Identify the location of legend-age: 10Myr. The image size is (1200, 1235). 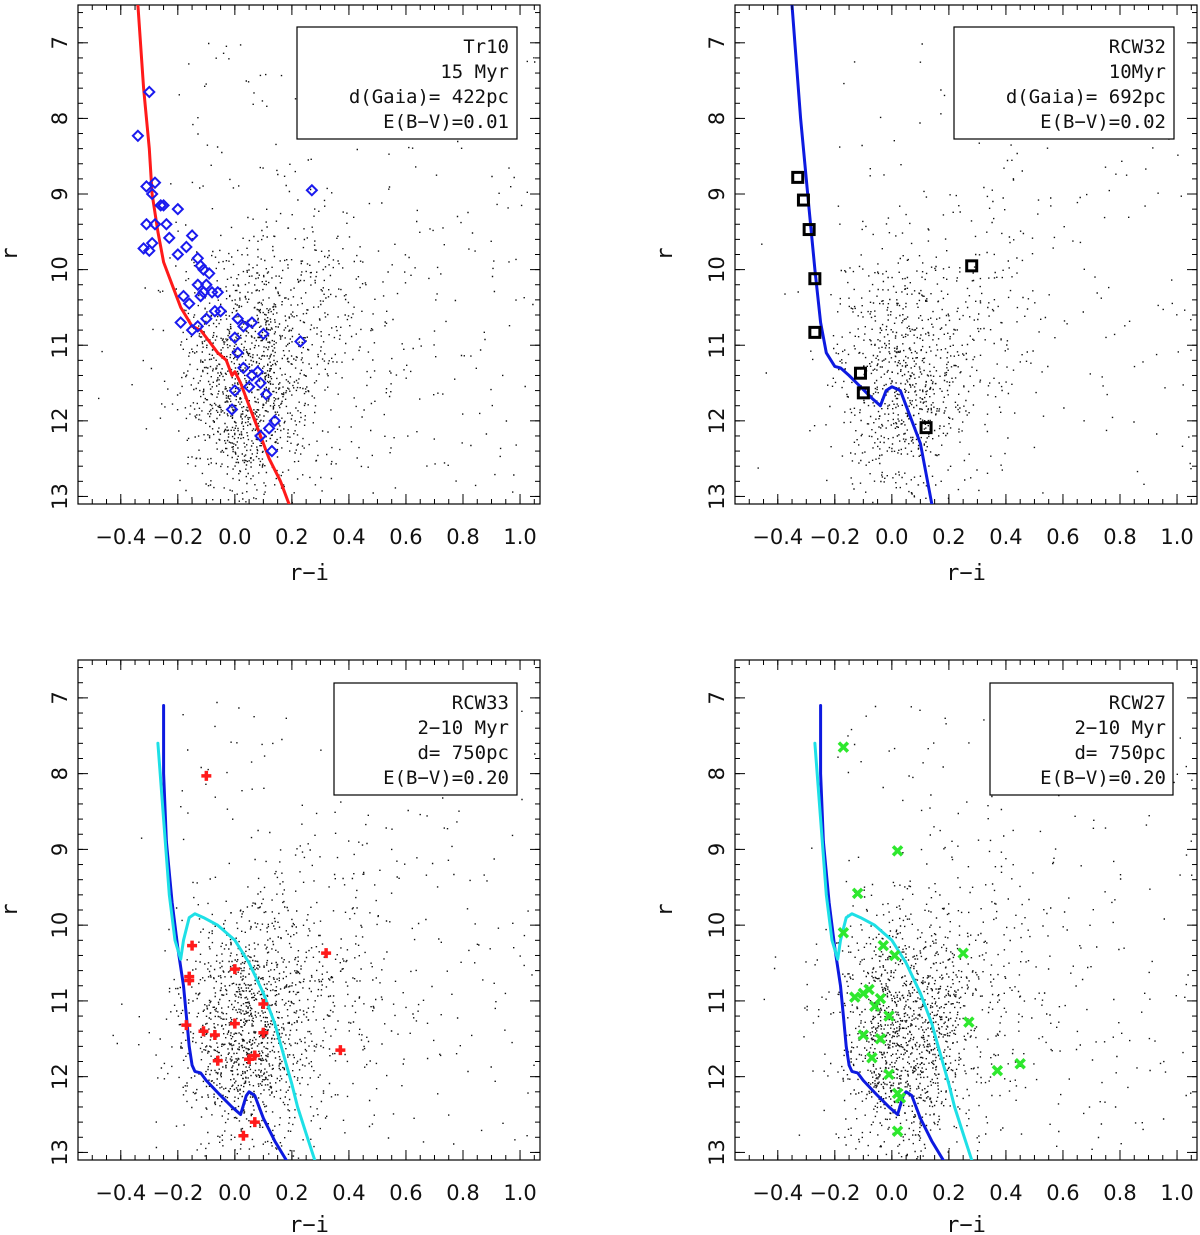
(1137, 72).